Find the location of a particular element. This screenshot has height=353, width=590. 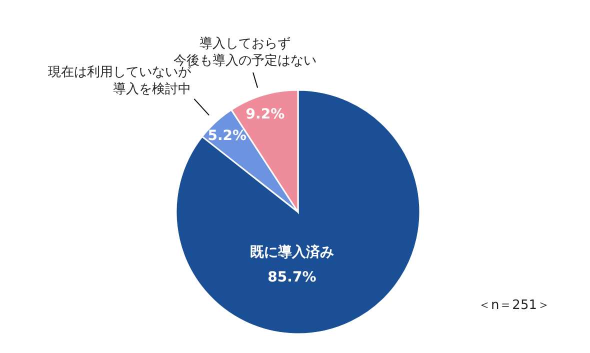

data-label: 85.7% is located at coordinates (292, 277).